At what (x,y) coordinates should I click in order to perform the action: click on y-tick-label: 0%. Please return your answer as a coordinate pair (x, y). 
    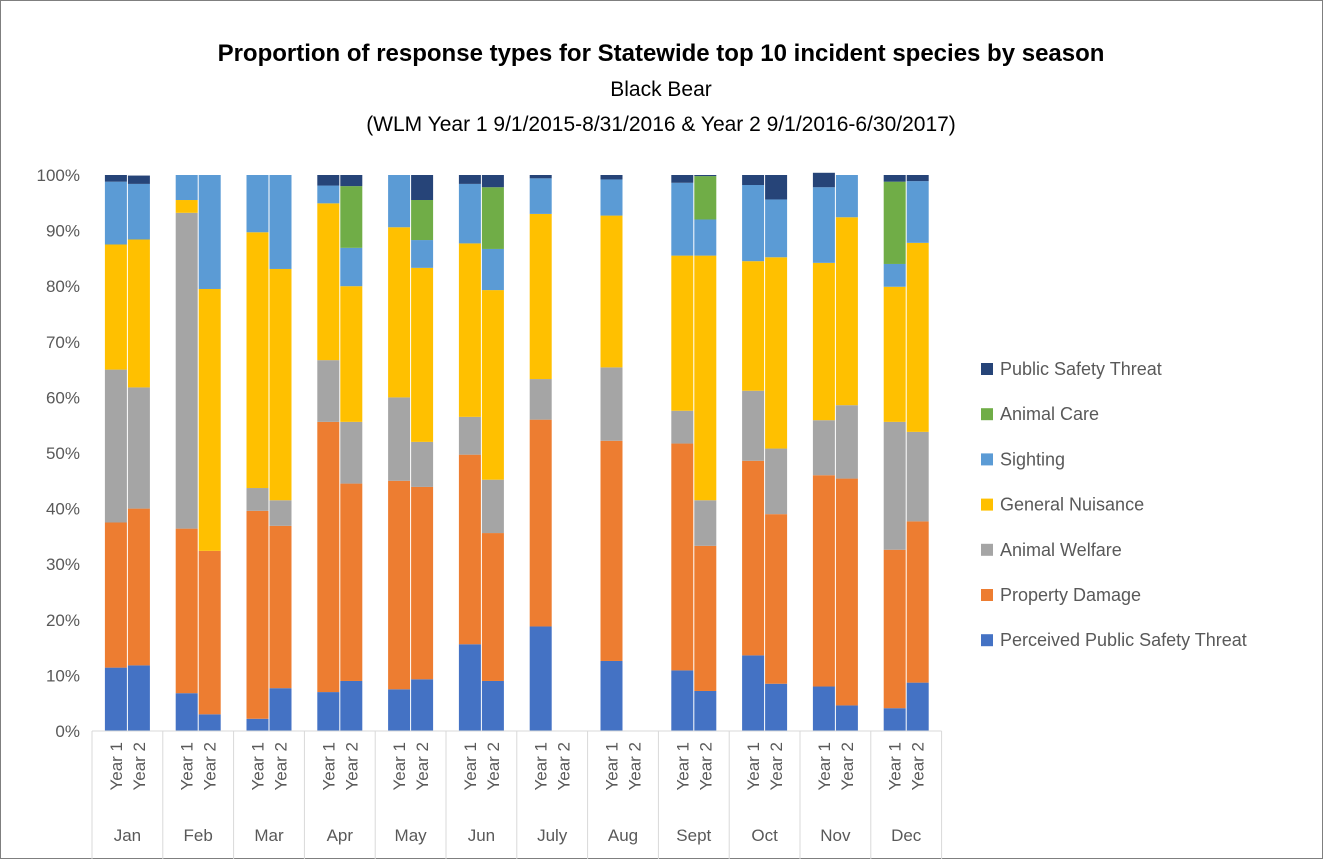
    Looking at the image, I should click on (67, 731).